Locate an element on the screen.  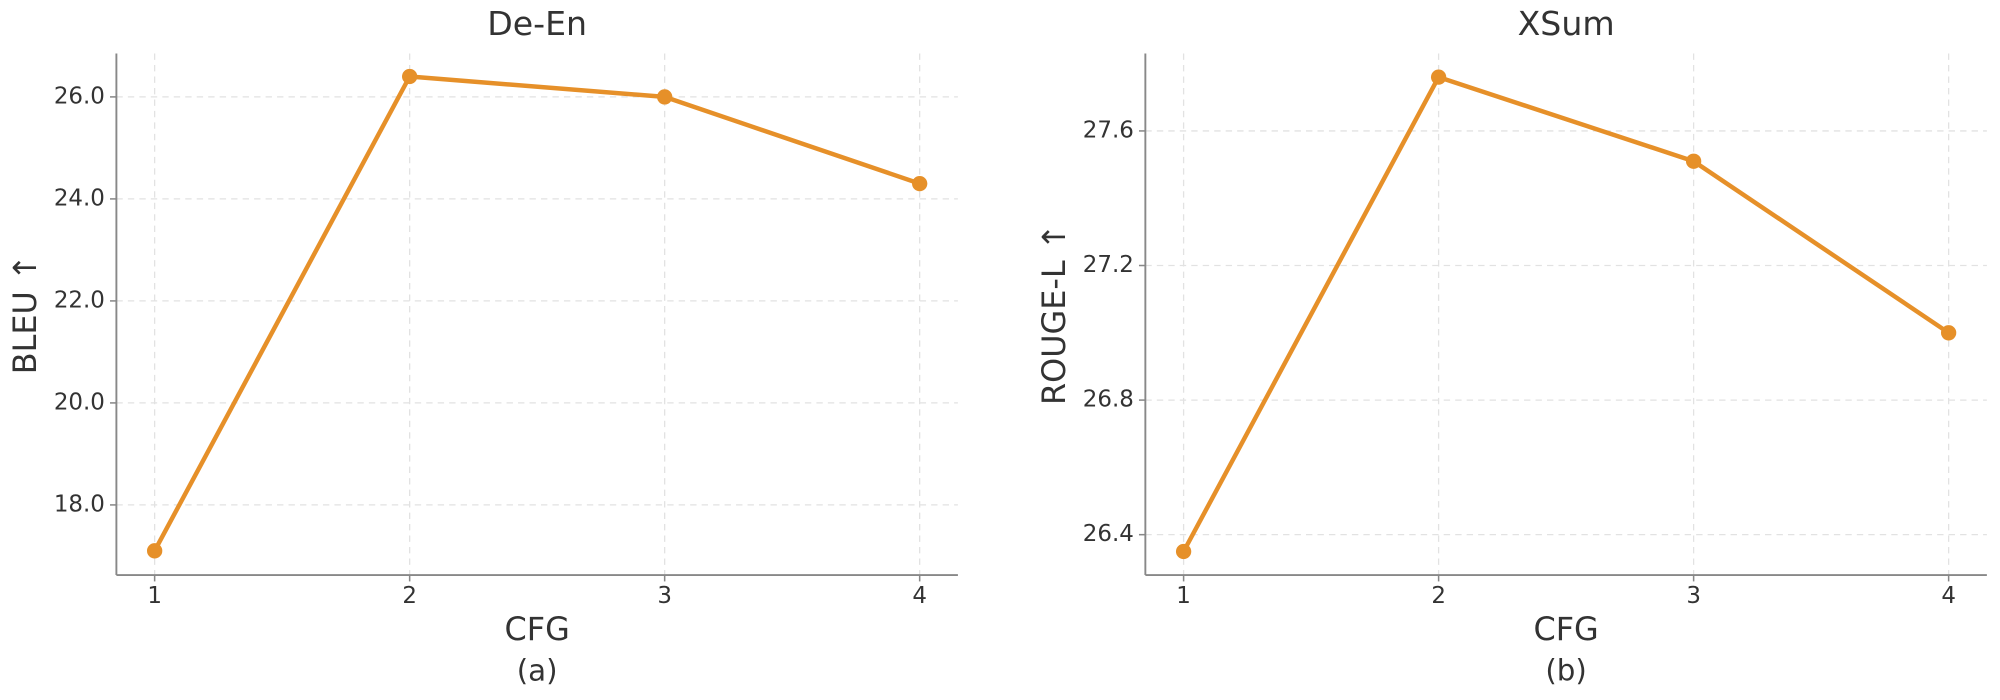
caption: (b) is located at coordinates (1565, 670).